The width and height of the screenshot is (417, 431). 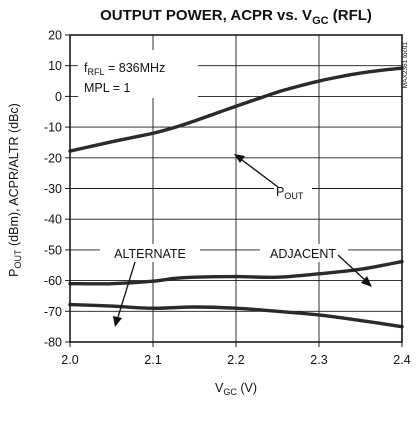 What do you see at coordinates (55, 66) in the screenshot?
I see `y-tick-label: 10` at bounding box center [55, 66].